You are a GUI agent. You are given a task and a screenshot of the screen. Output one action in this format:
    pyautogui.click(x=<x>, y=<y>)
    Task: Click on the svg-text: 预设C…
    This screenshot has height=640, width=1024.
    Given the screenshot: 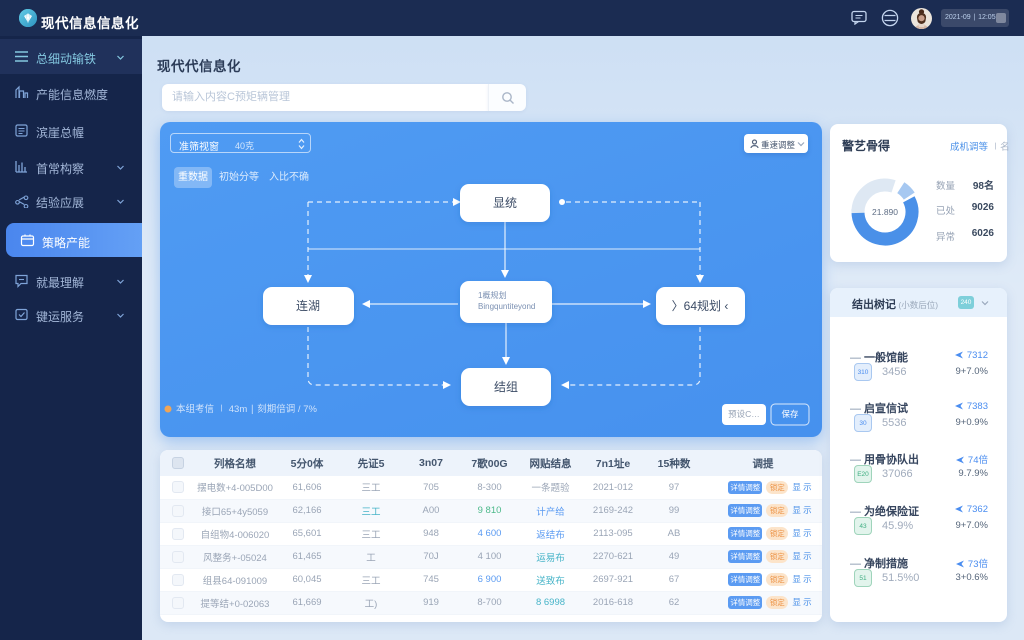 What is the action you would take?
    pyautogui.click(x=744, y=414)
    